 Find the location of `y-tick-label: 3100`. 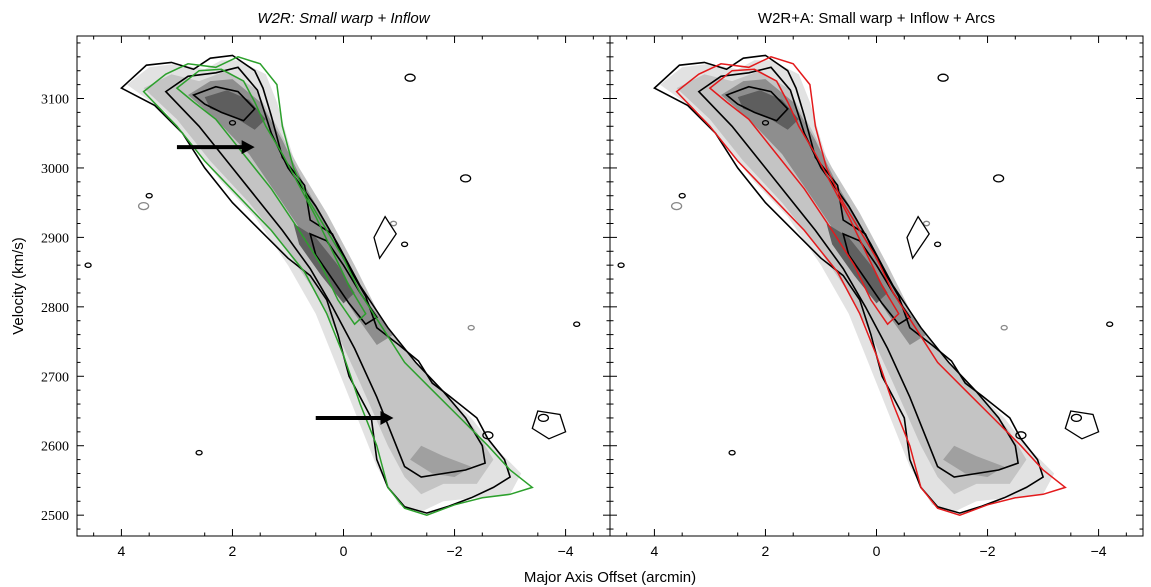

y-tick-label: 3100 is located at coordinates (55, 100).